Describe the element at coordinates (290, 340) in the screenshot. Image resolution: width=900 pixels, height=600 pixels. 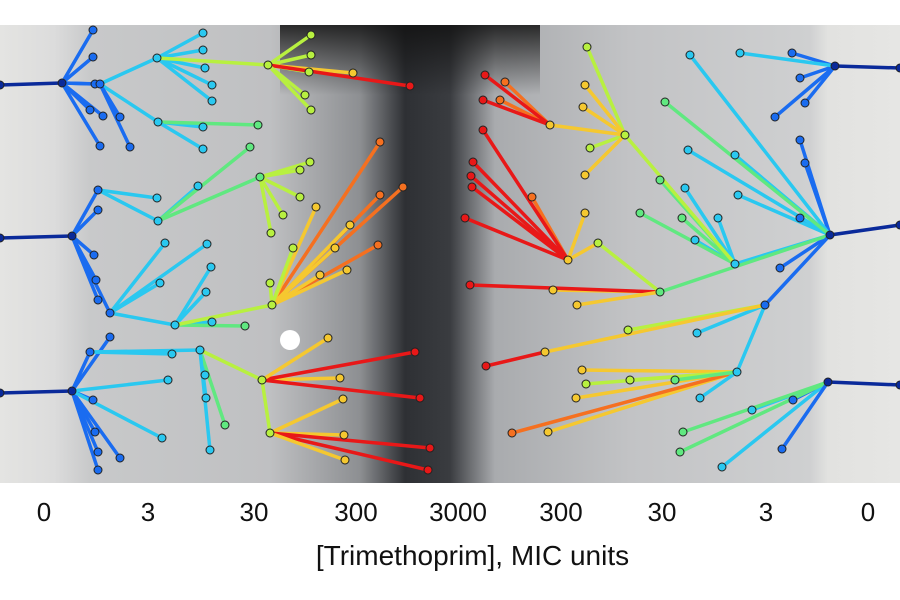
I see `bubble` at that location.